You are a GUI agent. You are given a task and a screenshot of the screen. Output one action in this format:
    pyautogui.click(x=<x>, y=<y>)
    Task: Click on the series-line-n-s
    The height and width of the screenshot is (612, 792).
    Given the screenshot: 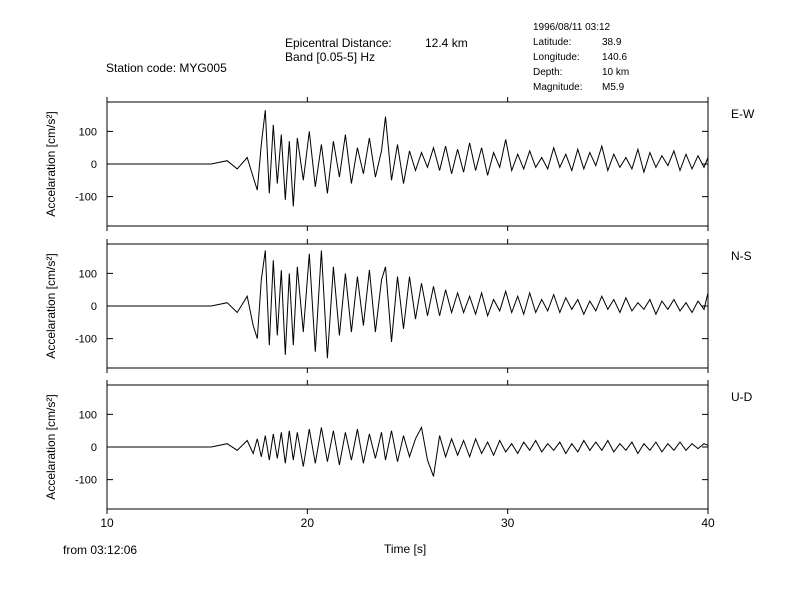 What is the action you would take?
    pyautogui.click(x=408, y=304)
    